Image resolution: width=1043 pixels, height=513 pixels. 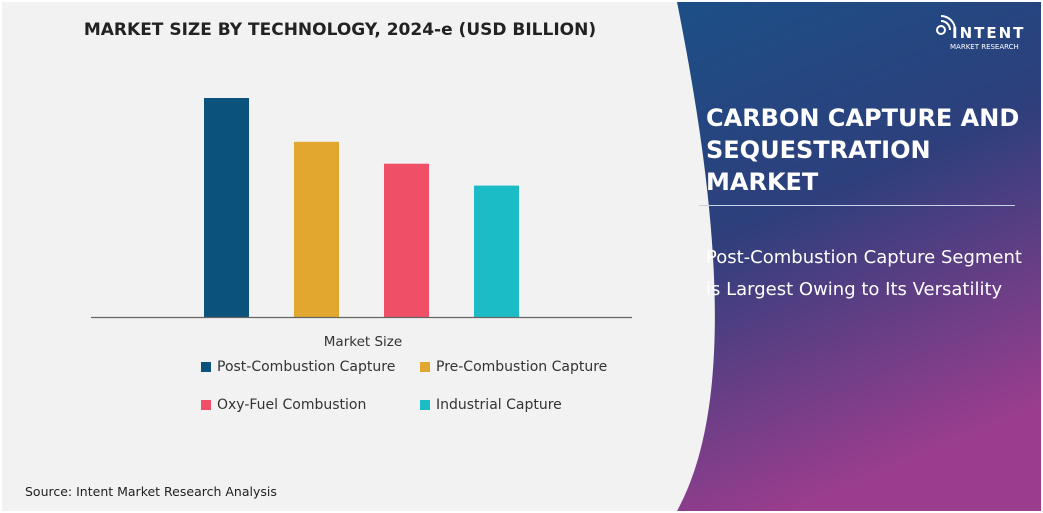 What do you see at coordinates (984, 47) in the screenshot?
I see `logo-subtitle: MARKET RESEARCH` at bounding box center [984, 47].